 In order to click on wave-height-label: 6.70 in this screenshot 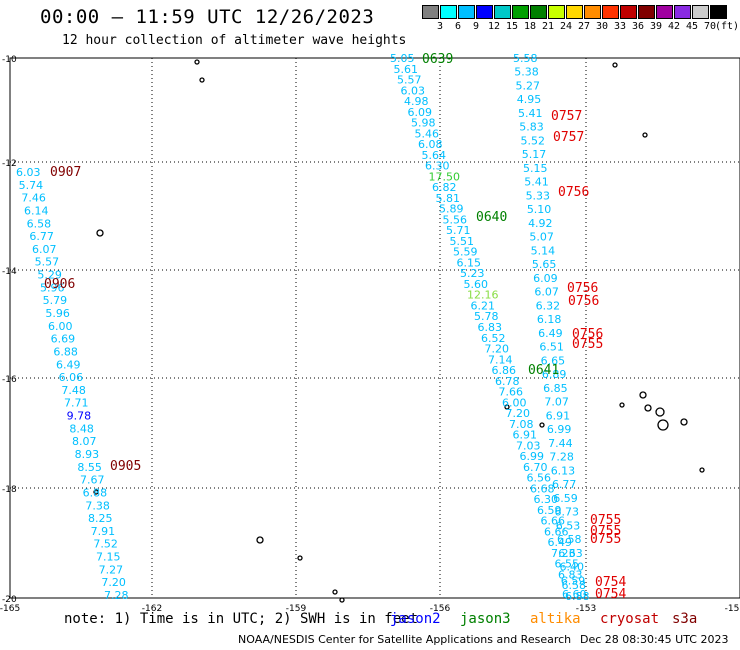, I will do `click(535, 467)`.